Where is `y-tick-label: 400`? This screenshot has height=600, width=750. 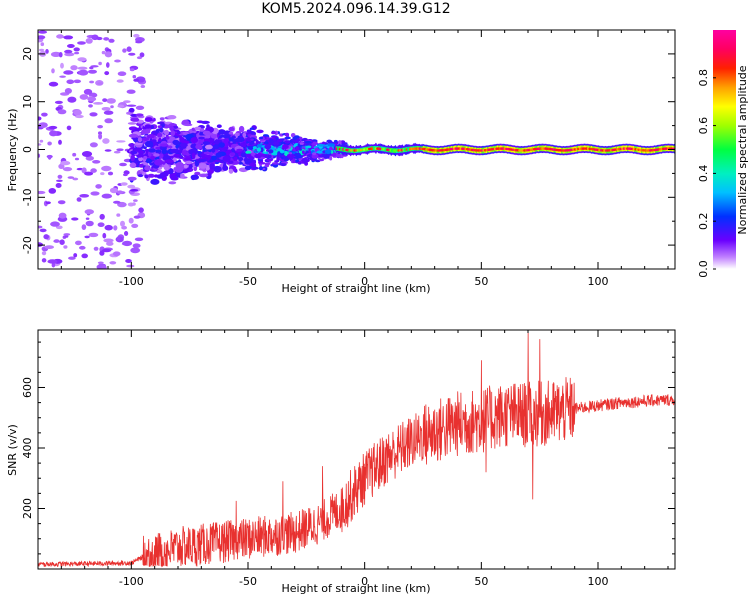 y-tick-label: 400 is located at coordinates (27, 447).